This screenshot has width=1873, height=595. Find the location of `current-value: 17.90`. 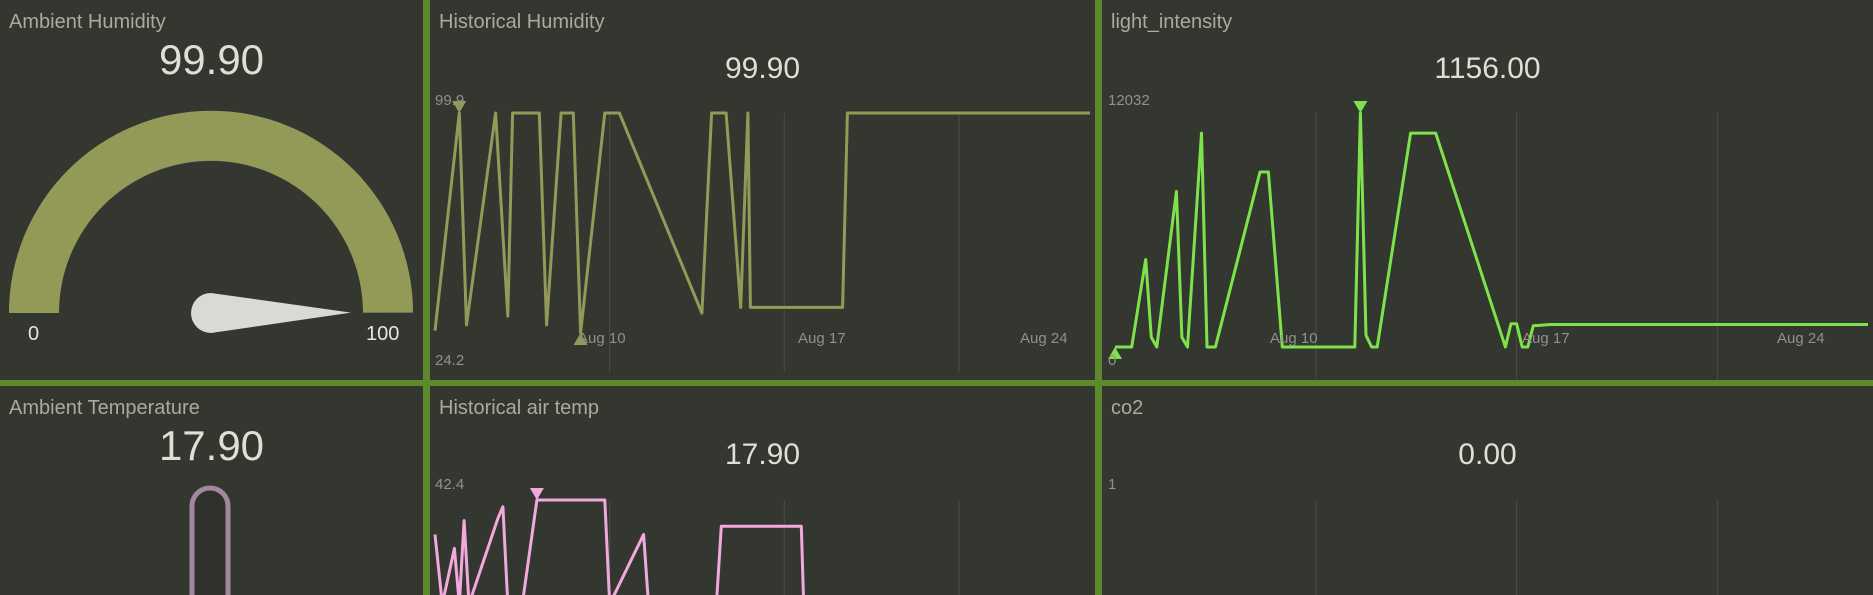

current-value: 17.90 is located at coordinates (762, 454).